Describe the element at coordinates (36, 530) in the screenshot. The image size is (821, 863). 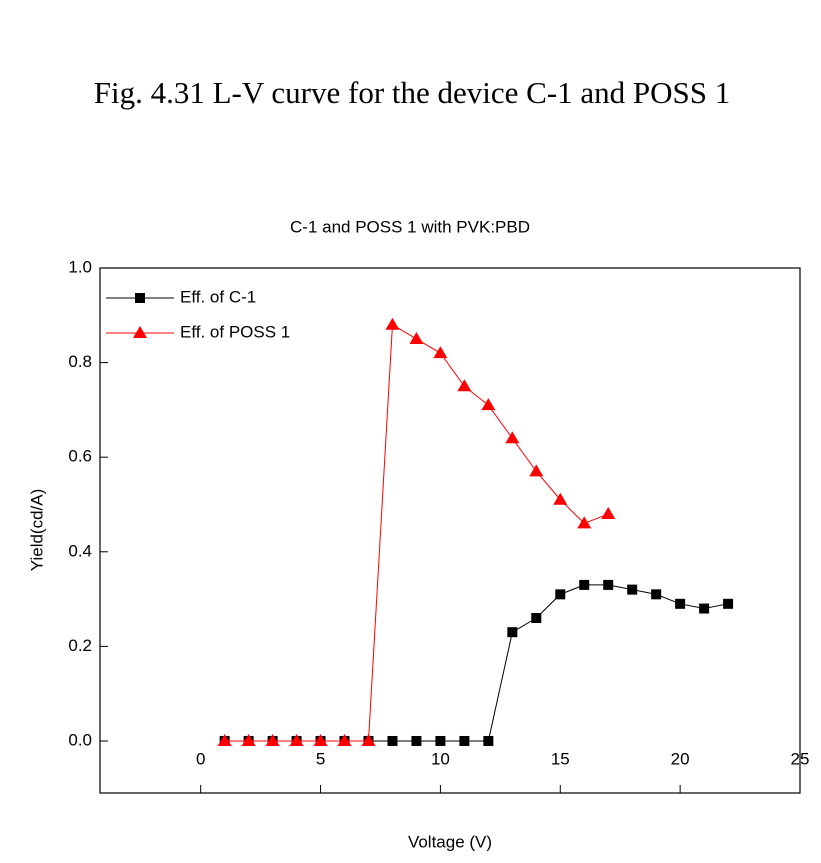
I see `y-axis-label: Yield(cd/A)` at that location.